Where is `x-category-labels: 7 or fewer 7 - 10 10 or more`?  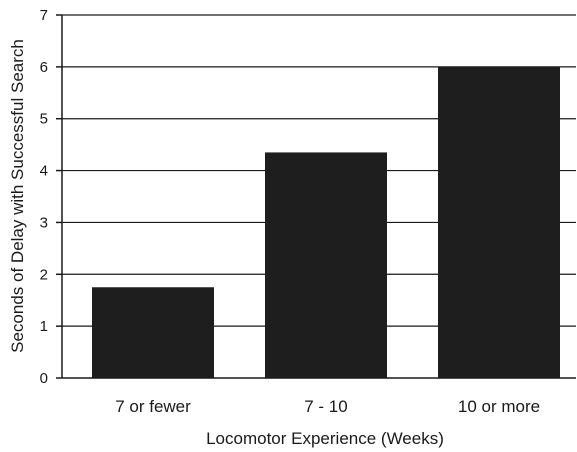 x-category-labels: 7 or fewer 7 - 10 10 or more is located at coordinates (327, 406).